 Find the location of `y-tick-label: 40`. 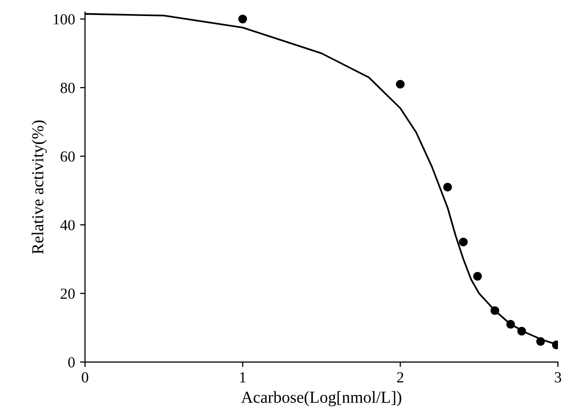

y-tick-label: 40 is located at coordinates (67, 225).